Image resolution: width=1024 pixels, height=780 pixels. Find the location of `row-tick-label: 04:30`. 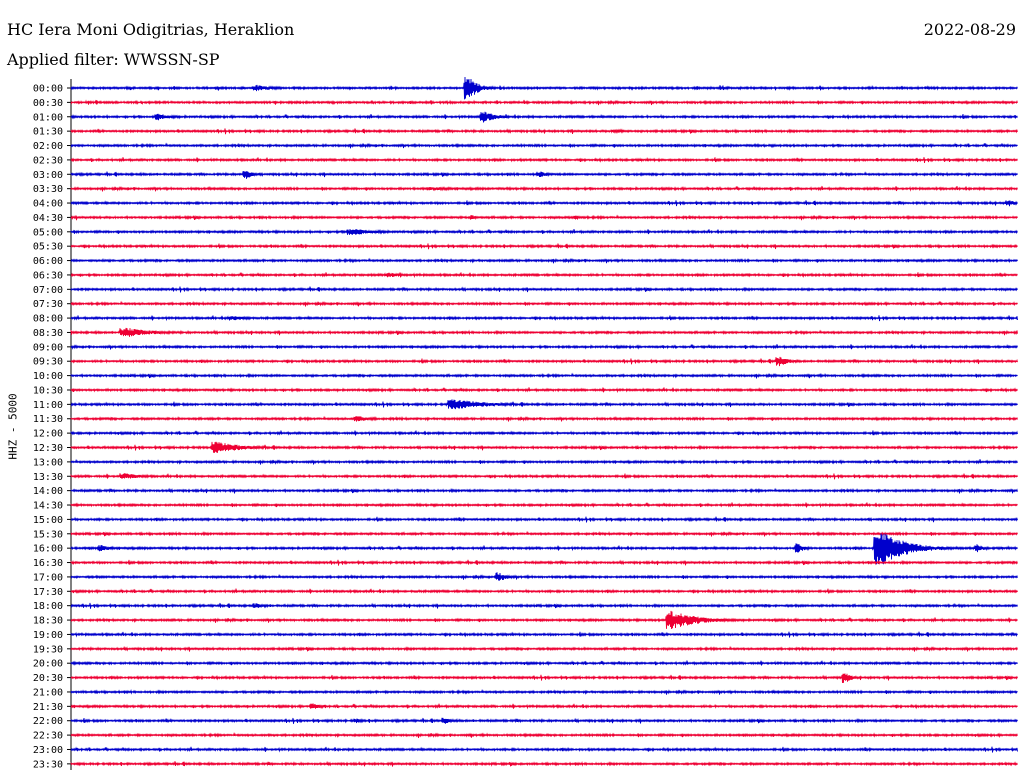

row-tick-label: 04:30 is located at coordinates (48, 218).